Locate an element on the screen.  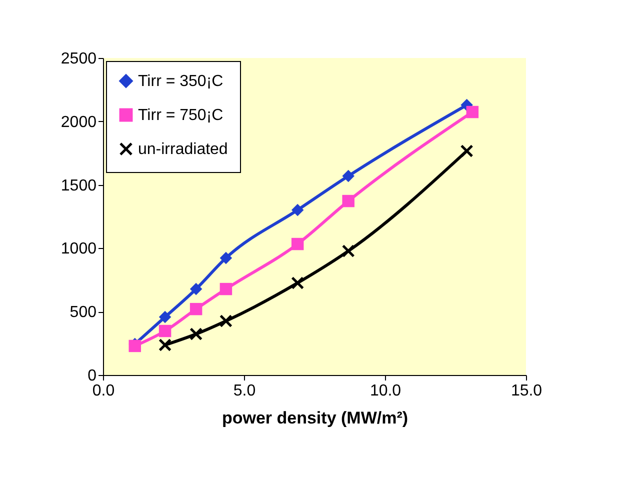
y-tick-label: 0 is located at coordinates (92, 376).